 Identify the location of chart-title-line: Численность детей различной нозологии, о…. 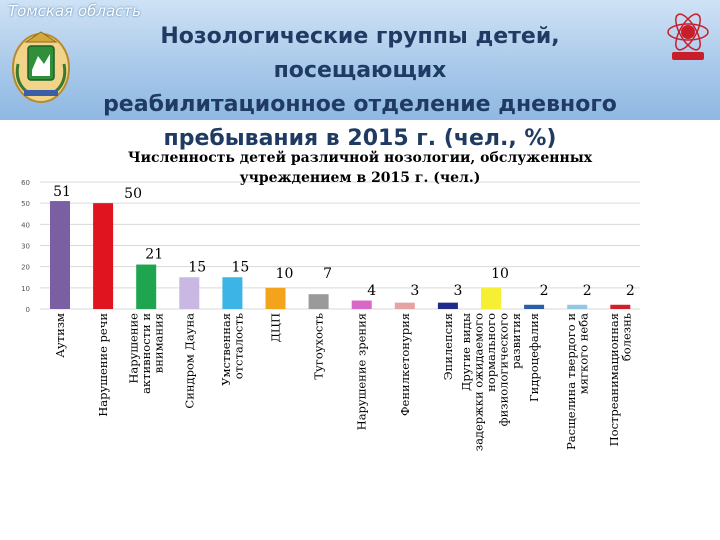
(360, 157).